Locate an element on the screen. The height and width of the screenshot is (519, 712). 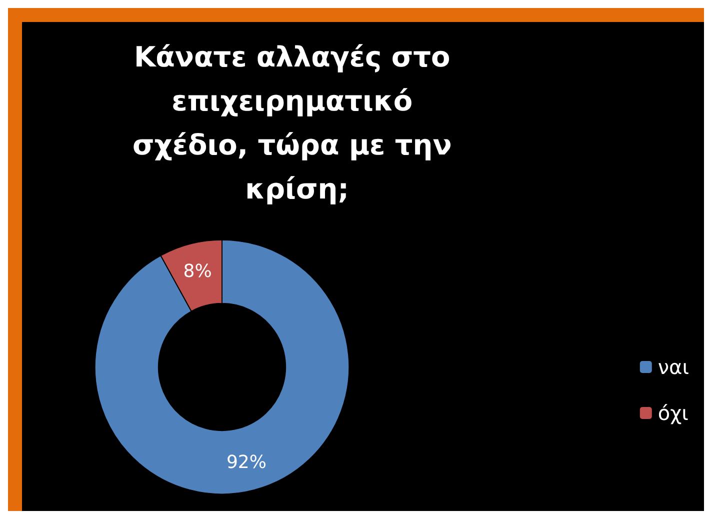
legend-label: ναι is located at coordinates (674, 367).